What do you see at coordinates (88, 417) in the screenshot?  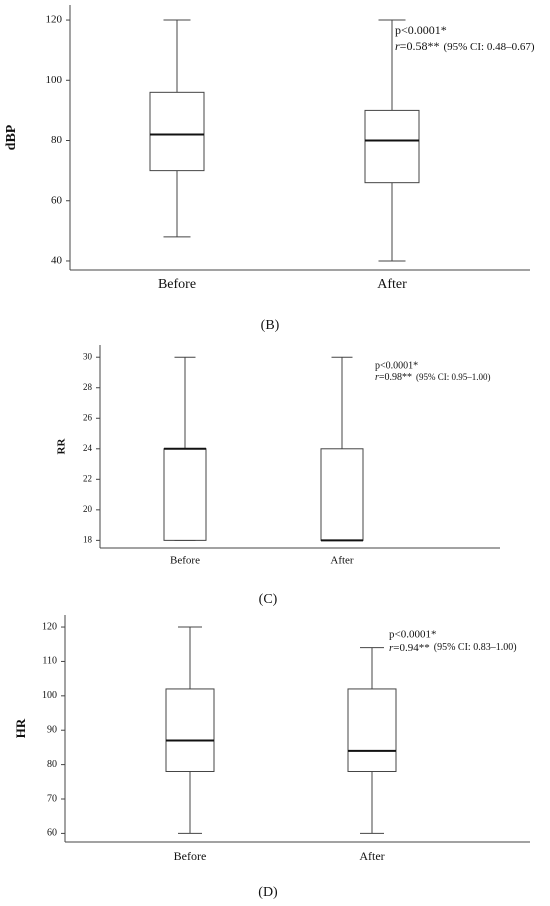 I see `y-tick-label: 26` at bounding box center [88, 417].